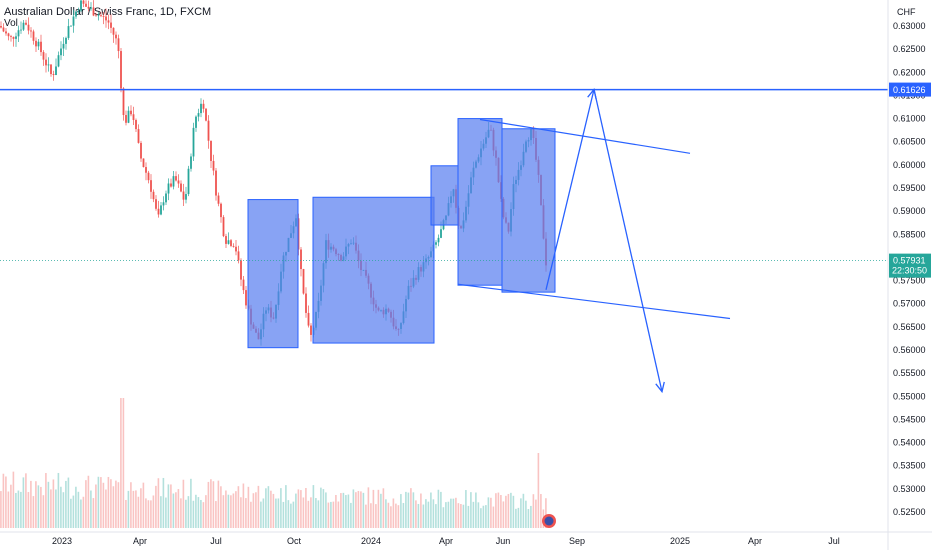  What do you see at coordinates (466, 538) in the screenshot?
I see `time-axis: 2023 Apr Jul Oct 2024 Apr Jun Sep 2025 Apr Jul` at bounding box center [466, 538].